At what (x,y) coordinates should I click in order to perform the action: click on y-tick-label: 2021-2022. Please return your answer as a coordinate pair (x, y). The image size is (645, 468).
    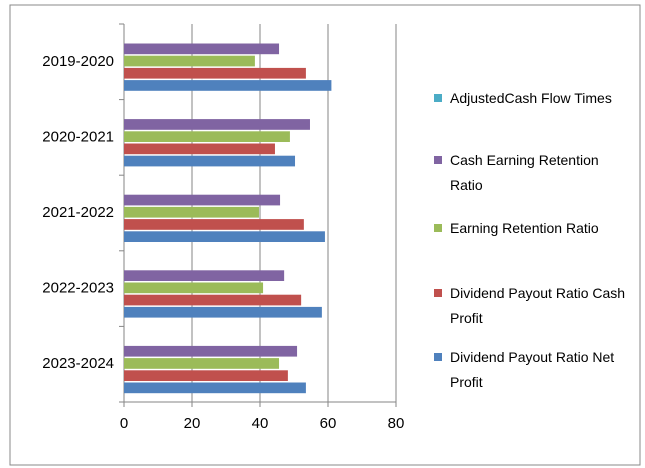
    Looking at the image, I should click on (78, 212).